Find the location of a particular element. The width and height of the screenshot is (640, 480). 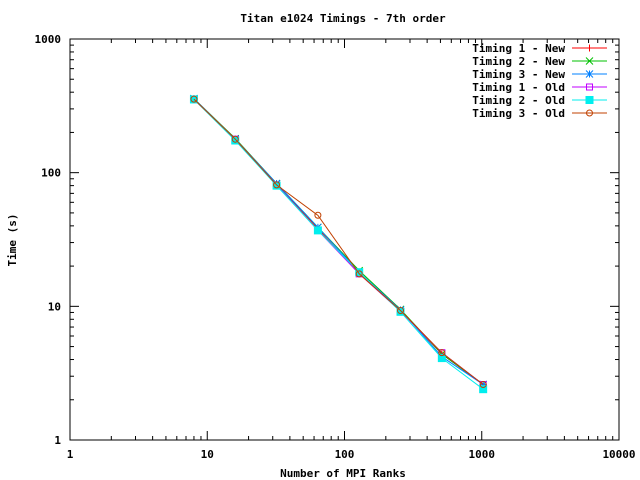

legend-entry: Timing 1 - Old is located at coordinates (539, 87).